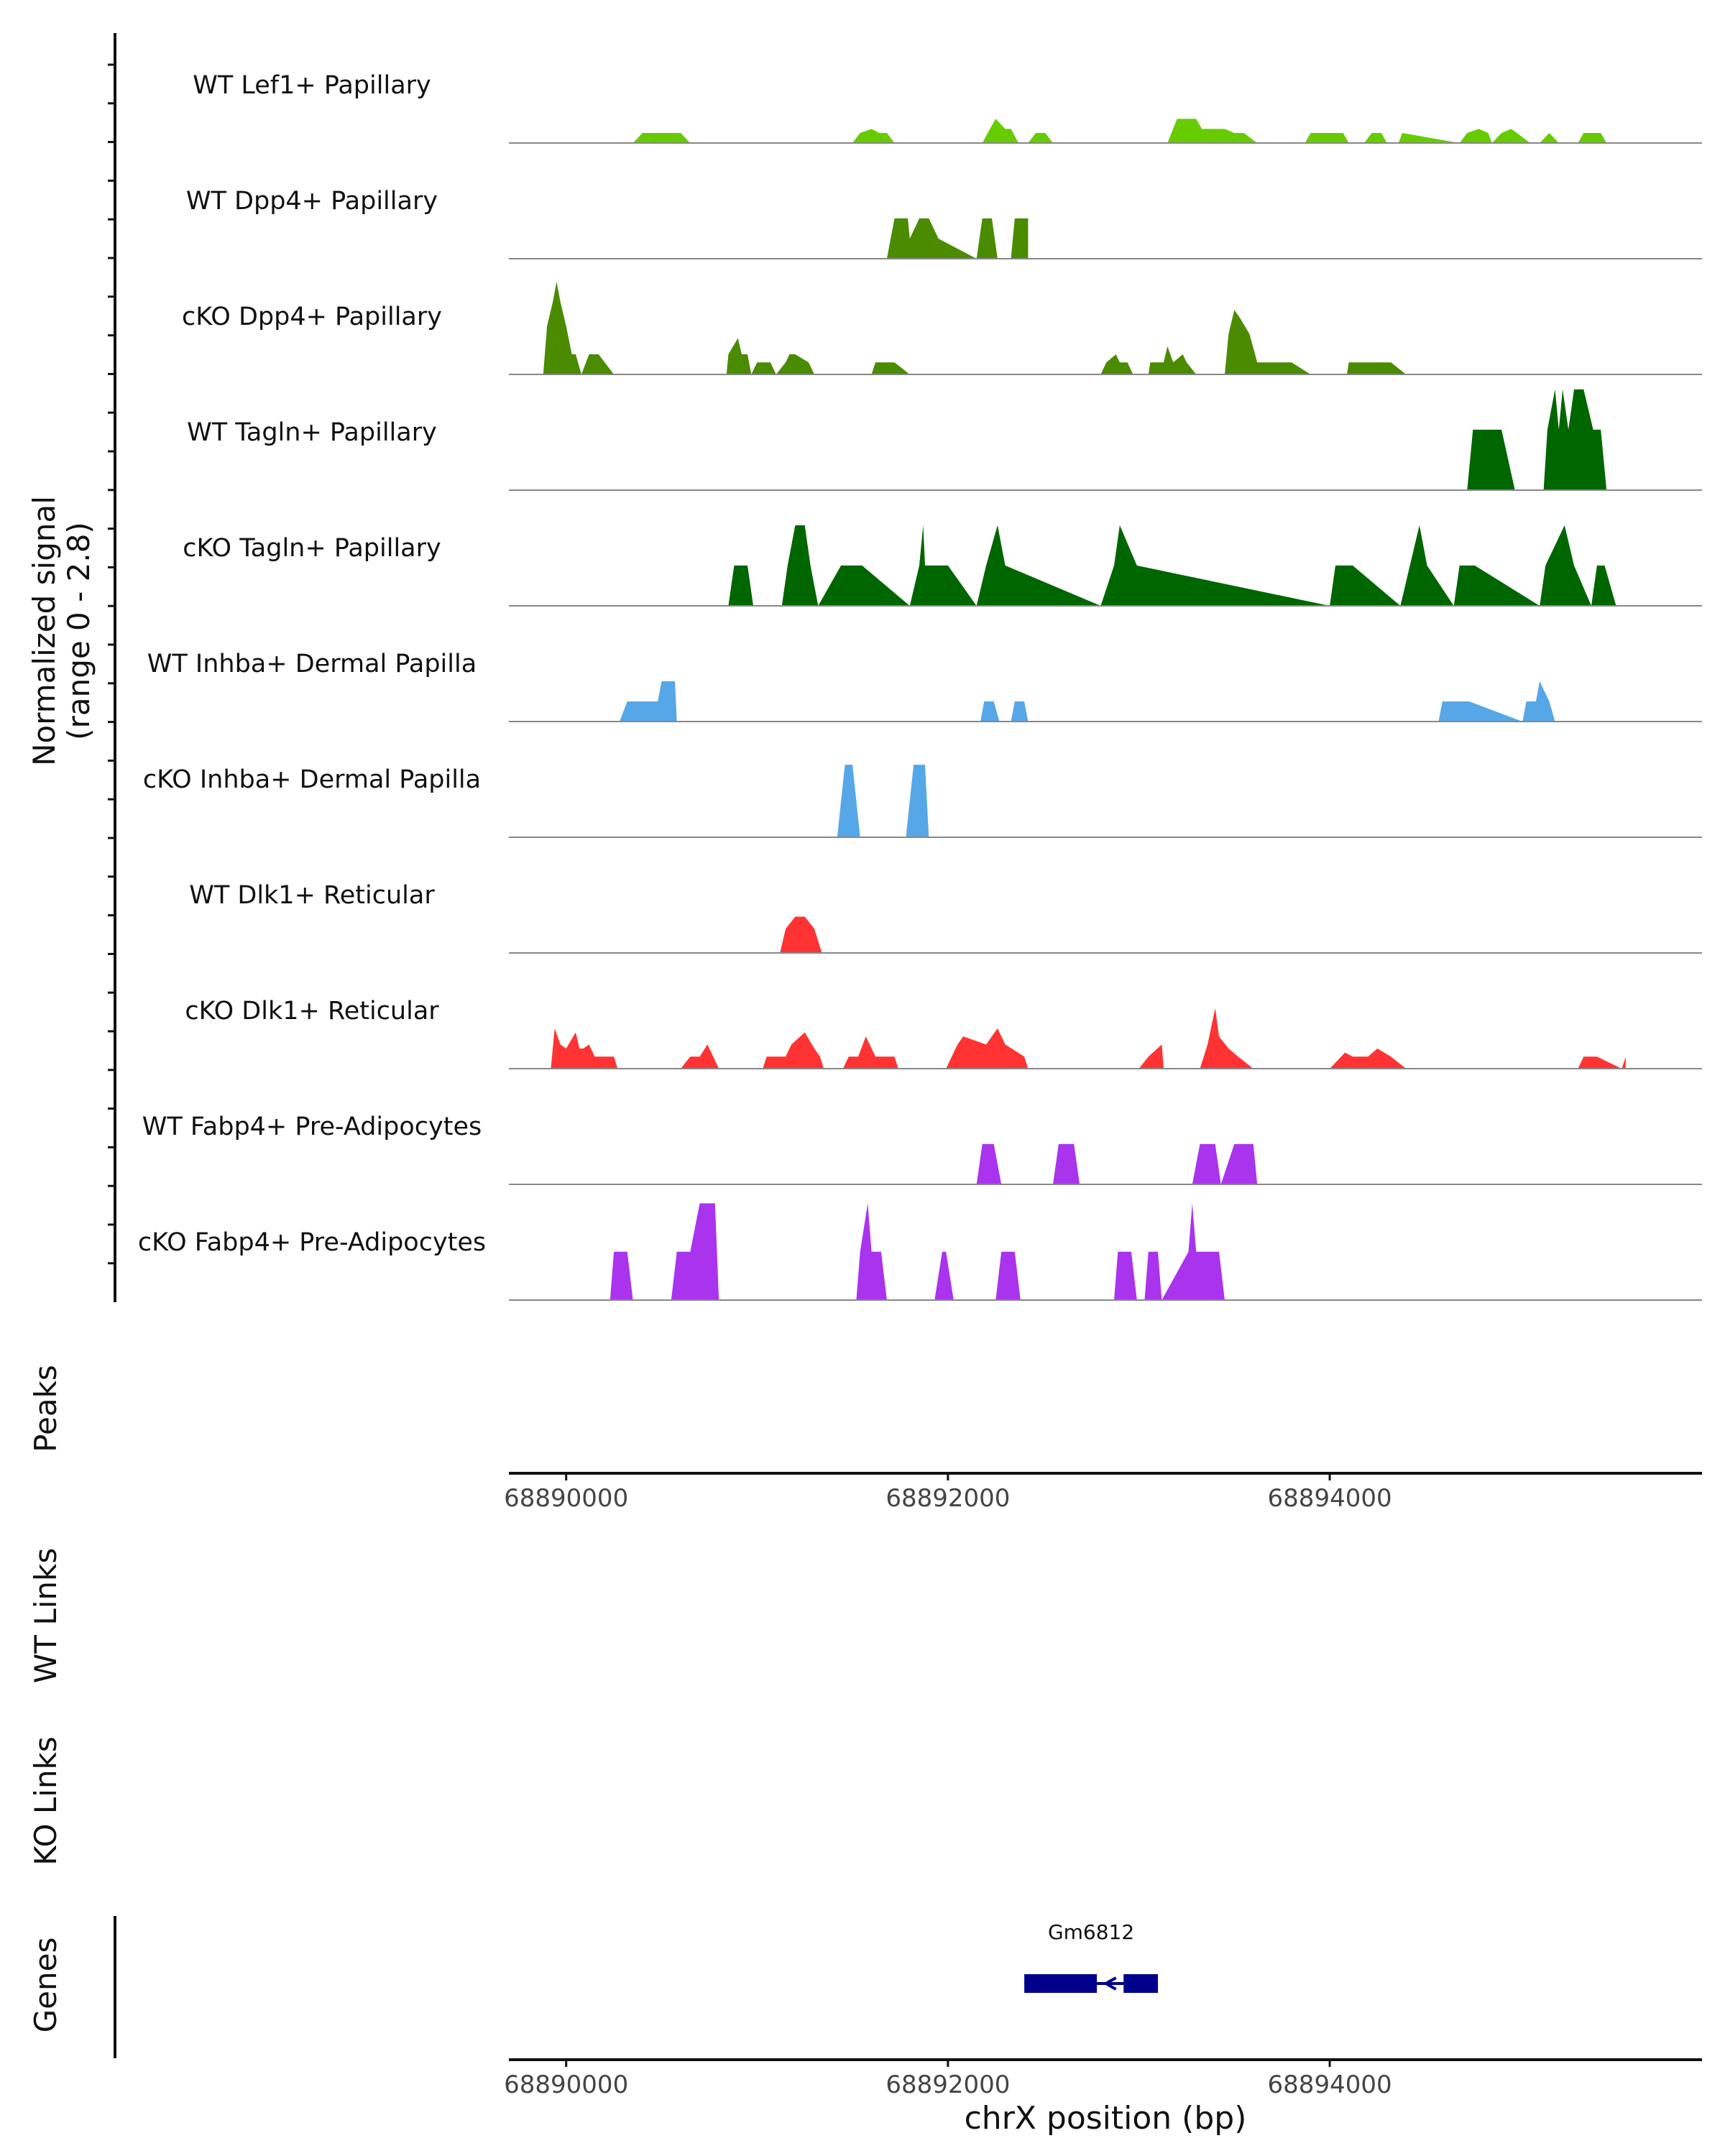  I want to click on track-6: cKO Inhba+ Dermal Papilla, so click(922, 801).